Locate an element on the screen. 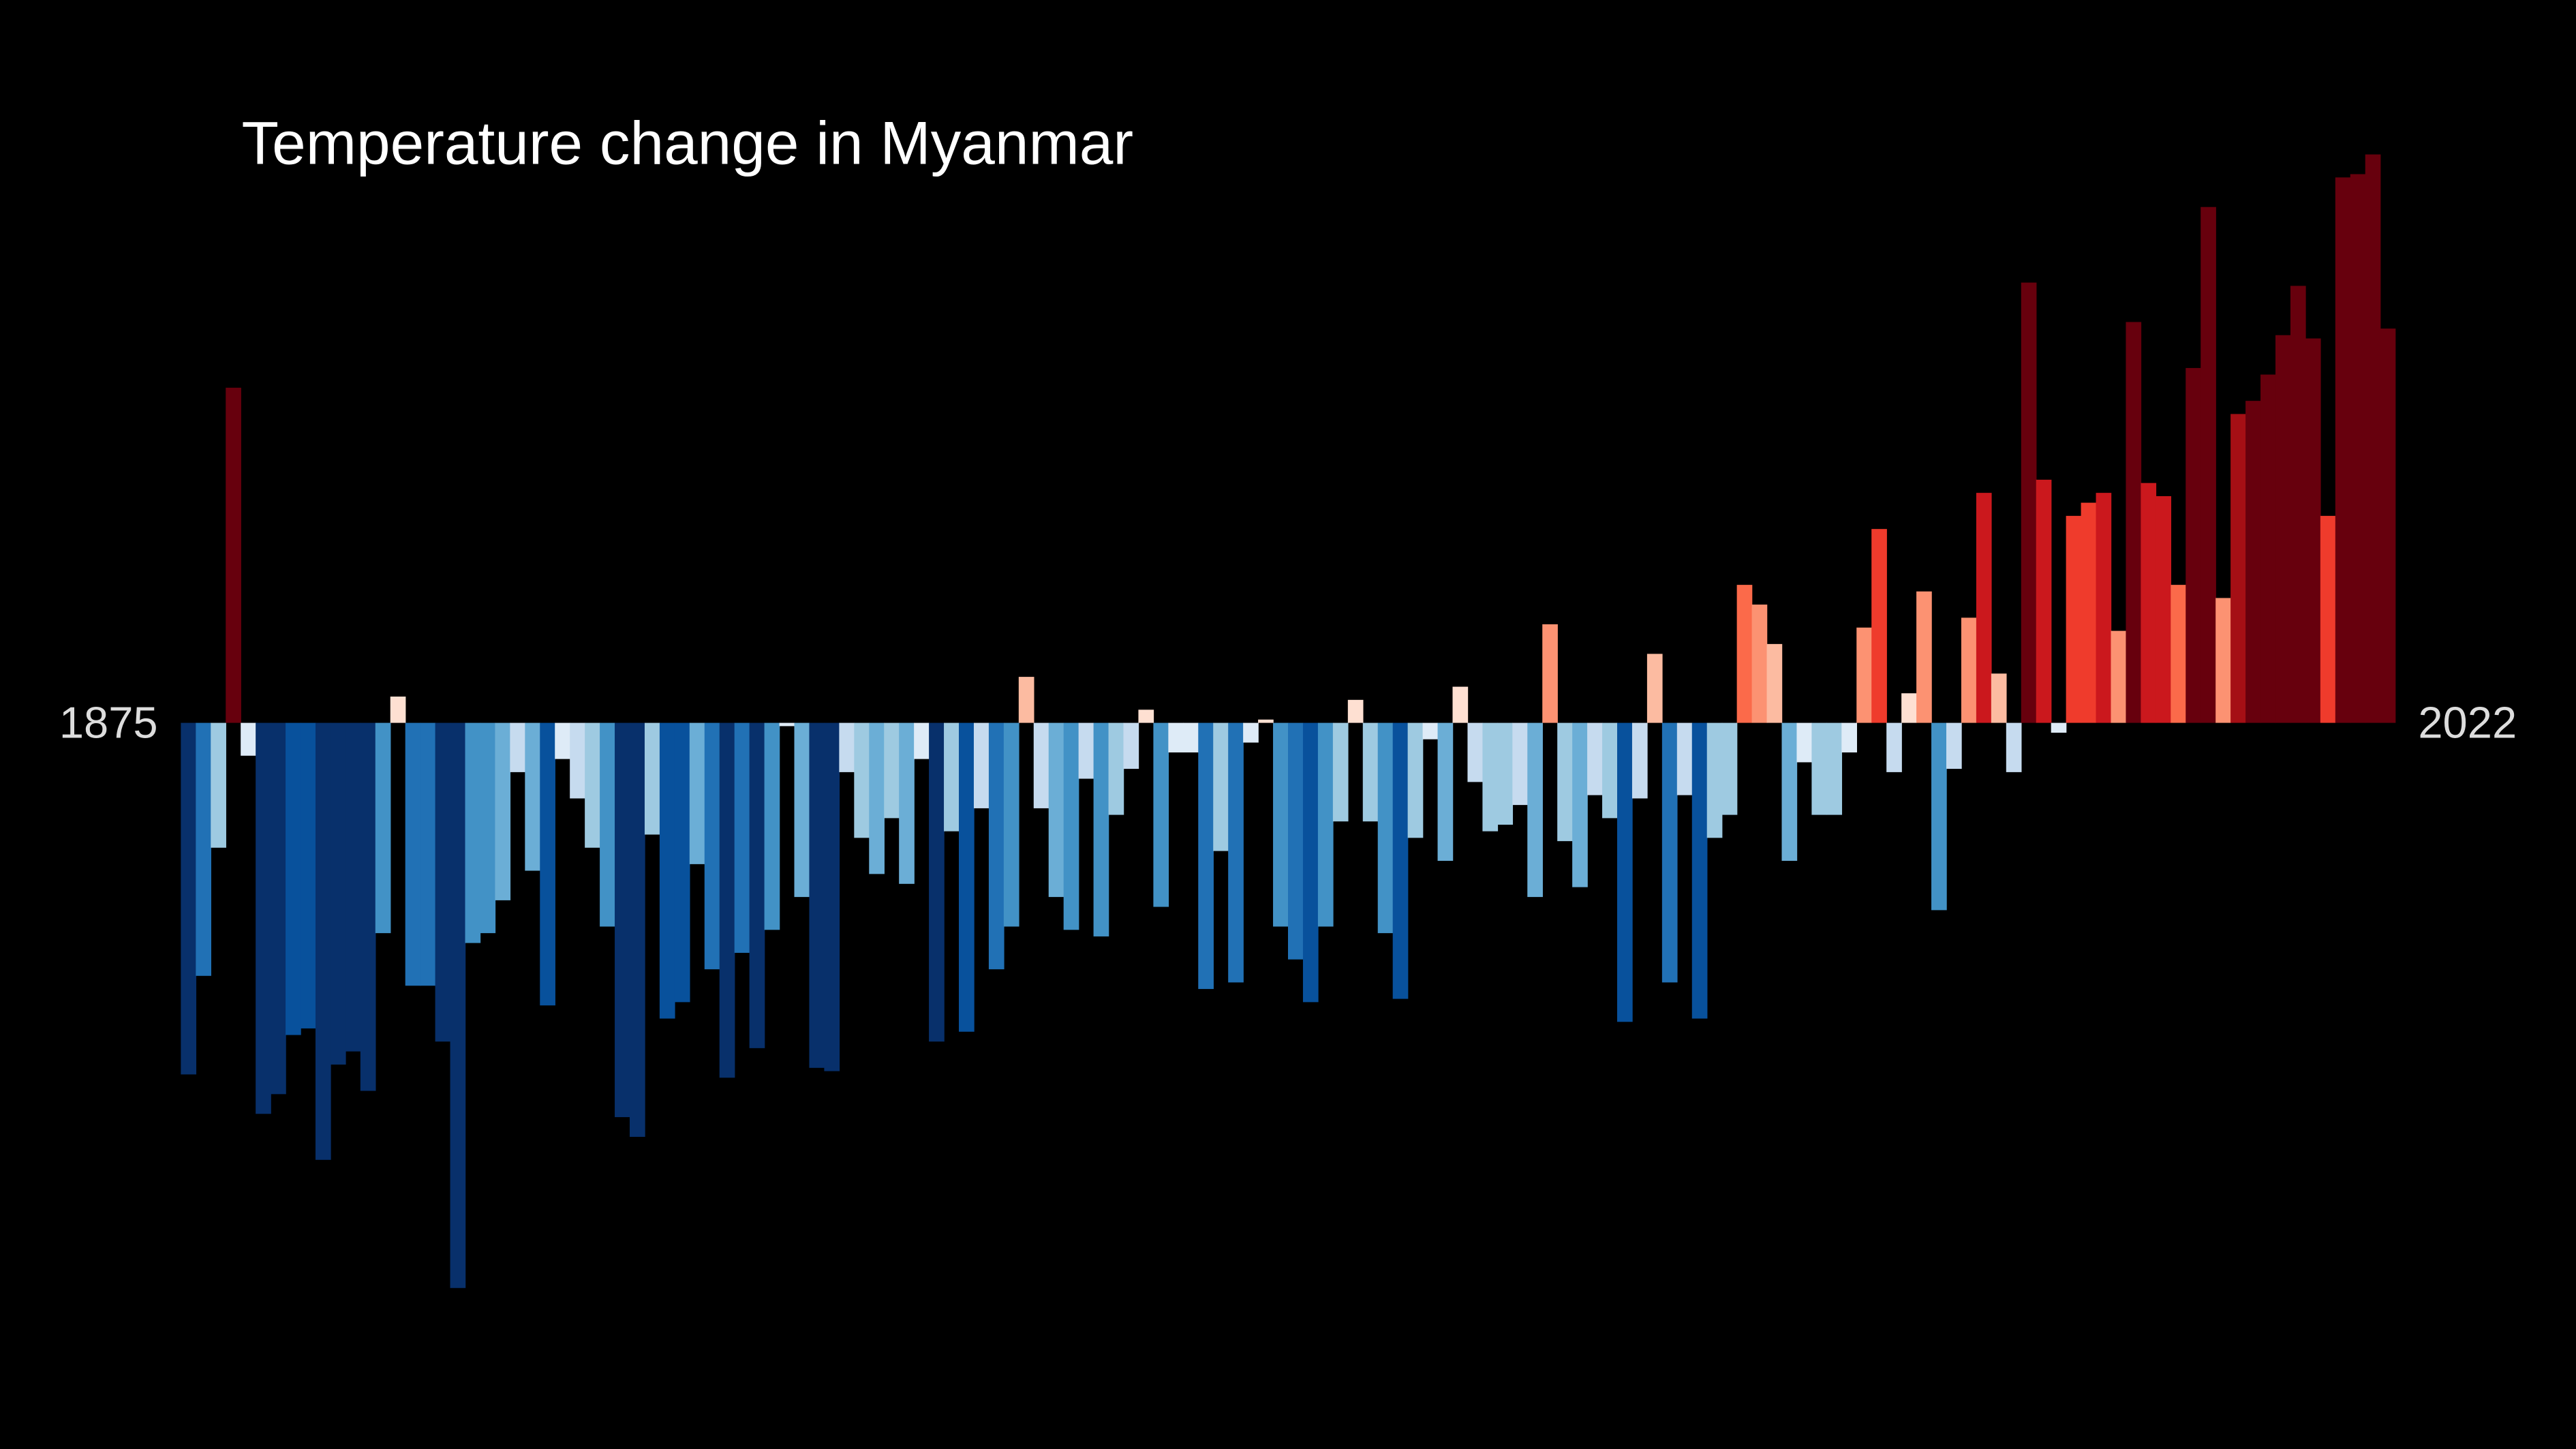 Image resolution: width=2576 pixels, height=1449 pixels. chart-title: Temperature change in Myanmar is located at coordinates (688, 143).